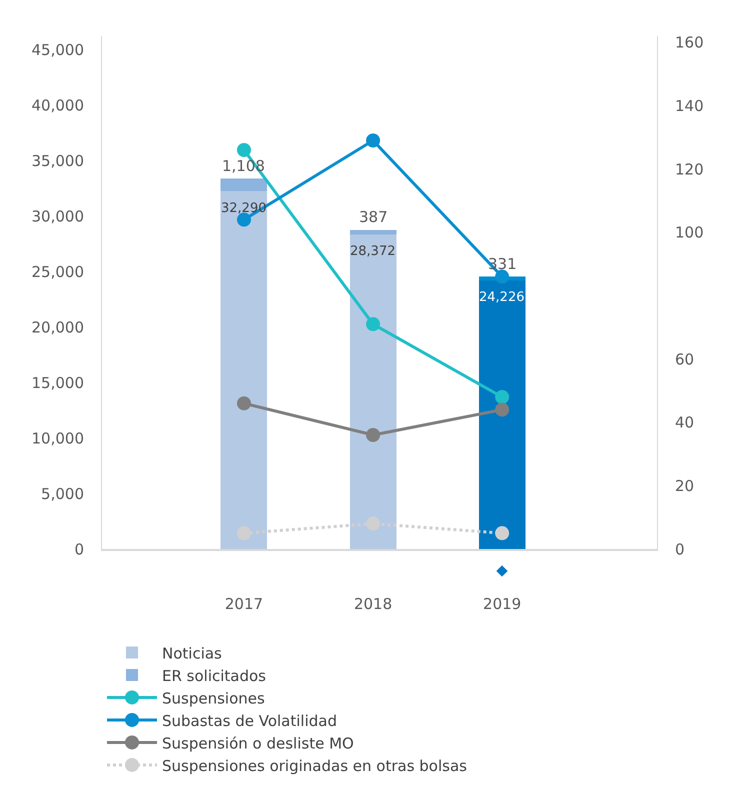 This screenshot has width=729, height=806. I want to click on y2-tick-label: 140, so click(689, 105).